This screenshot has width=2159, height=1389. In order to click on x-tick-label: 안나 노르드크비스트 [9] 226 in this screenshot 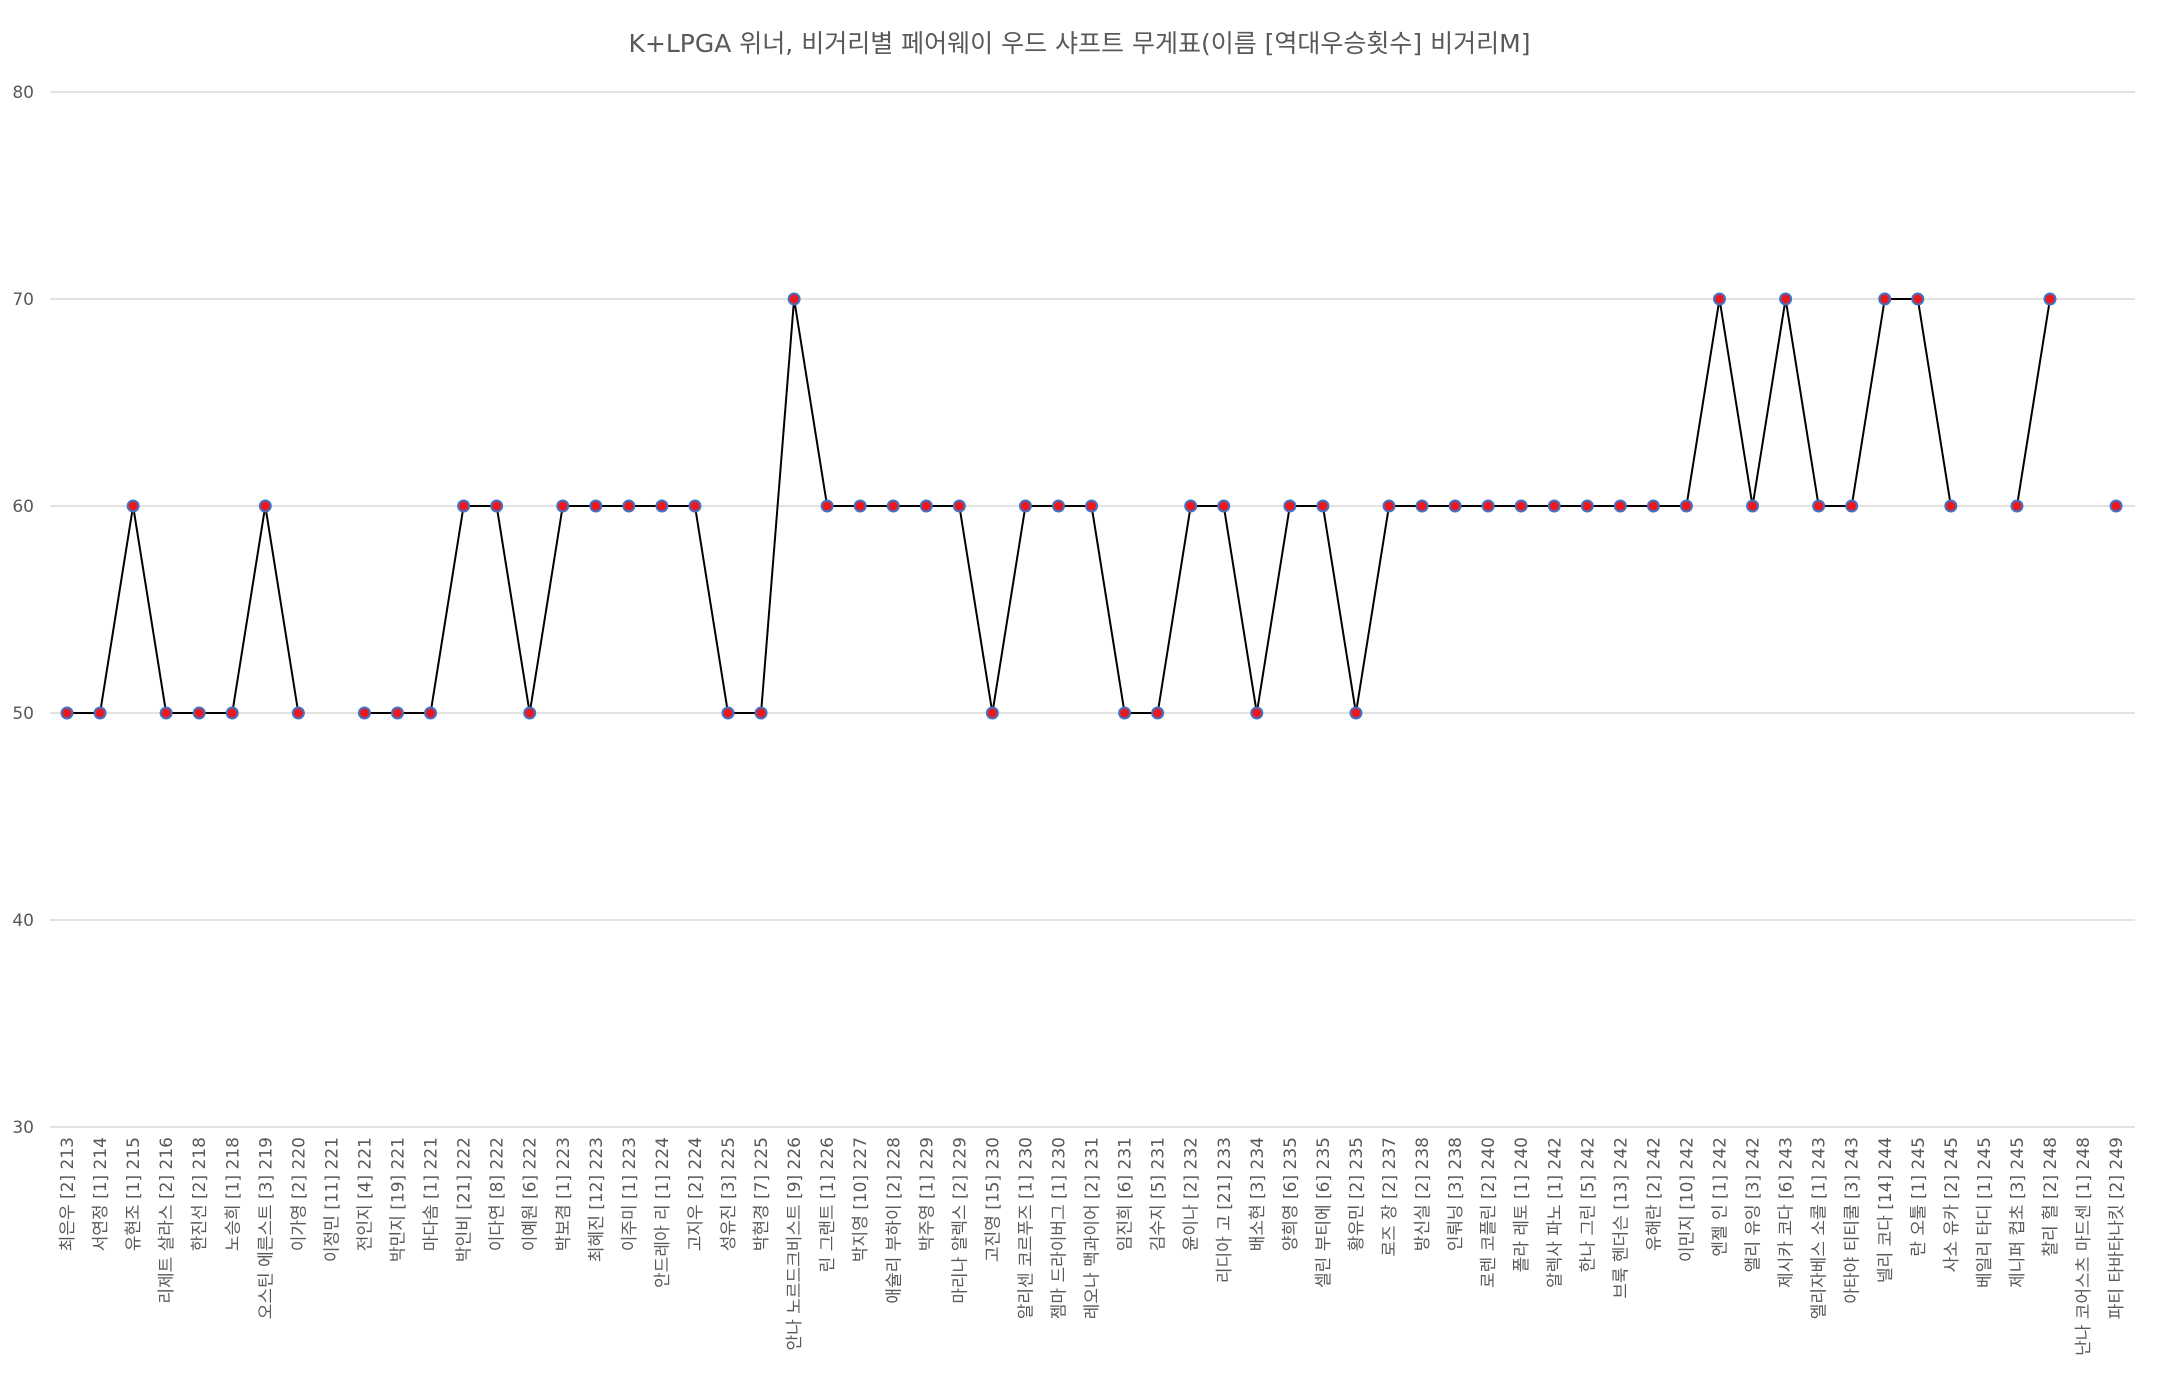, I will do `click(795, 1244)`.